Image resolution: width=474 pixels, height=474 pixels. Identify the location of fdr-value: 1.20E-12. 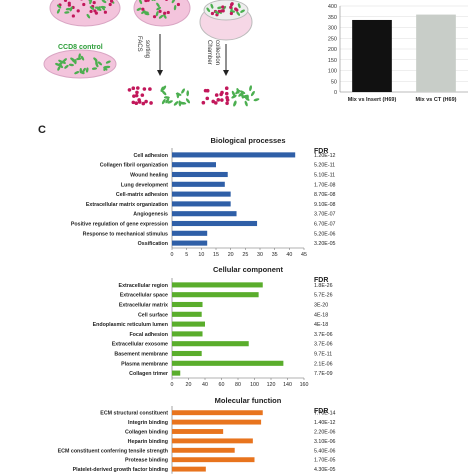
(325, 156).